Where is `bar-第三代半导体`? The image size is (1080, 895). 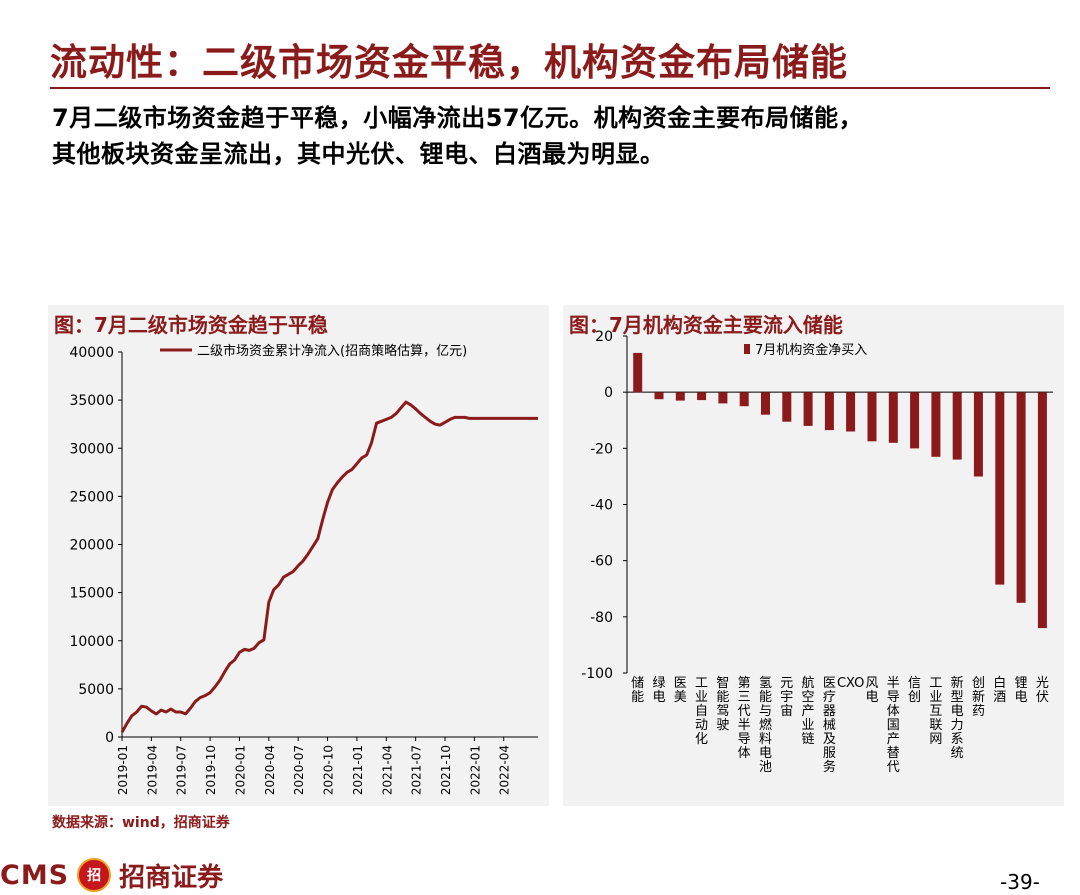 bar-第三代半导体 is located at coordinates (744, 399).